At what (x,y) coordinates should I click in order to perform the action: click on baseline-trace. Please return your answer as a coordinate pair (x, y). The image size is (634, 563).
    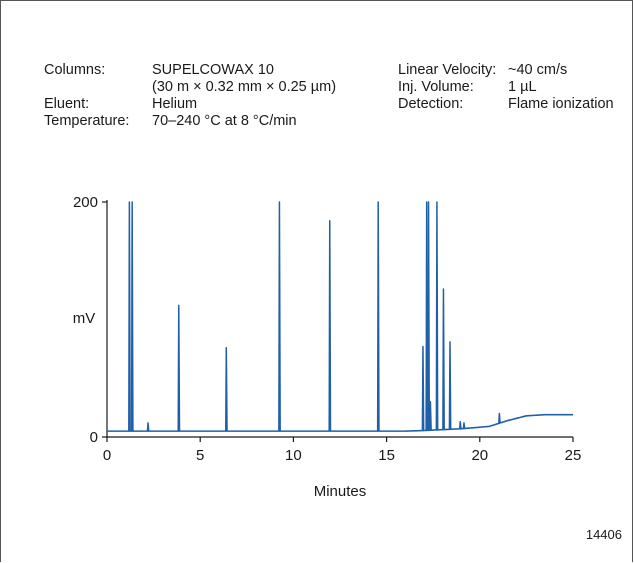
    Looking at the image, I should click on (340, 422).